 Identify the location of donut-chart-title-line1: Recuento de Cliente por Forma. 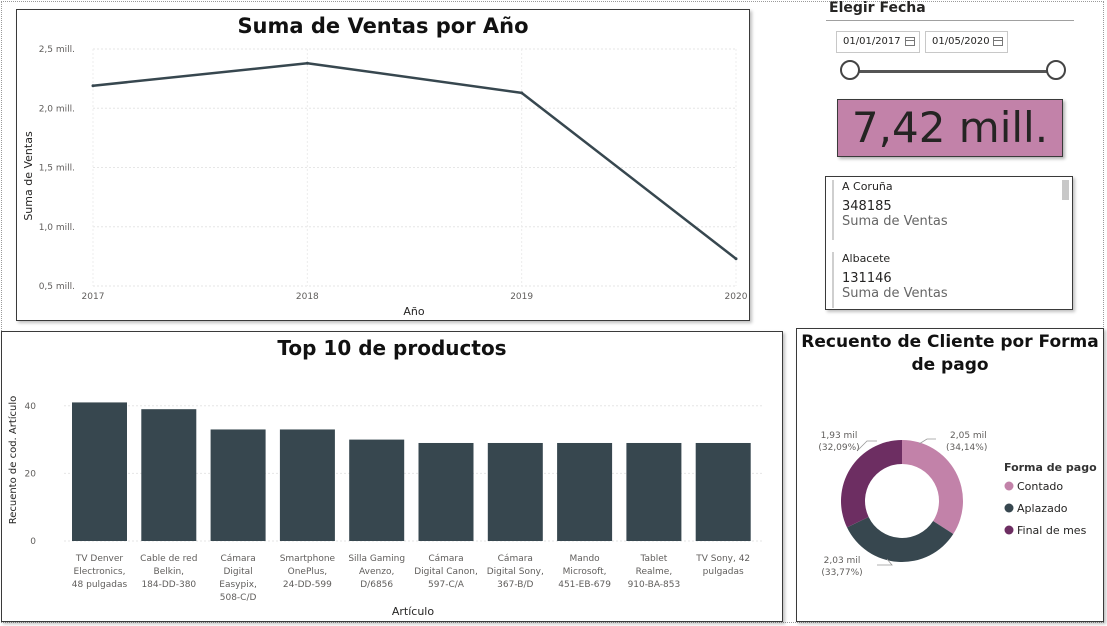
(950, 342).